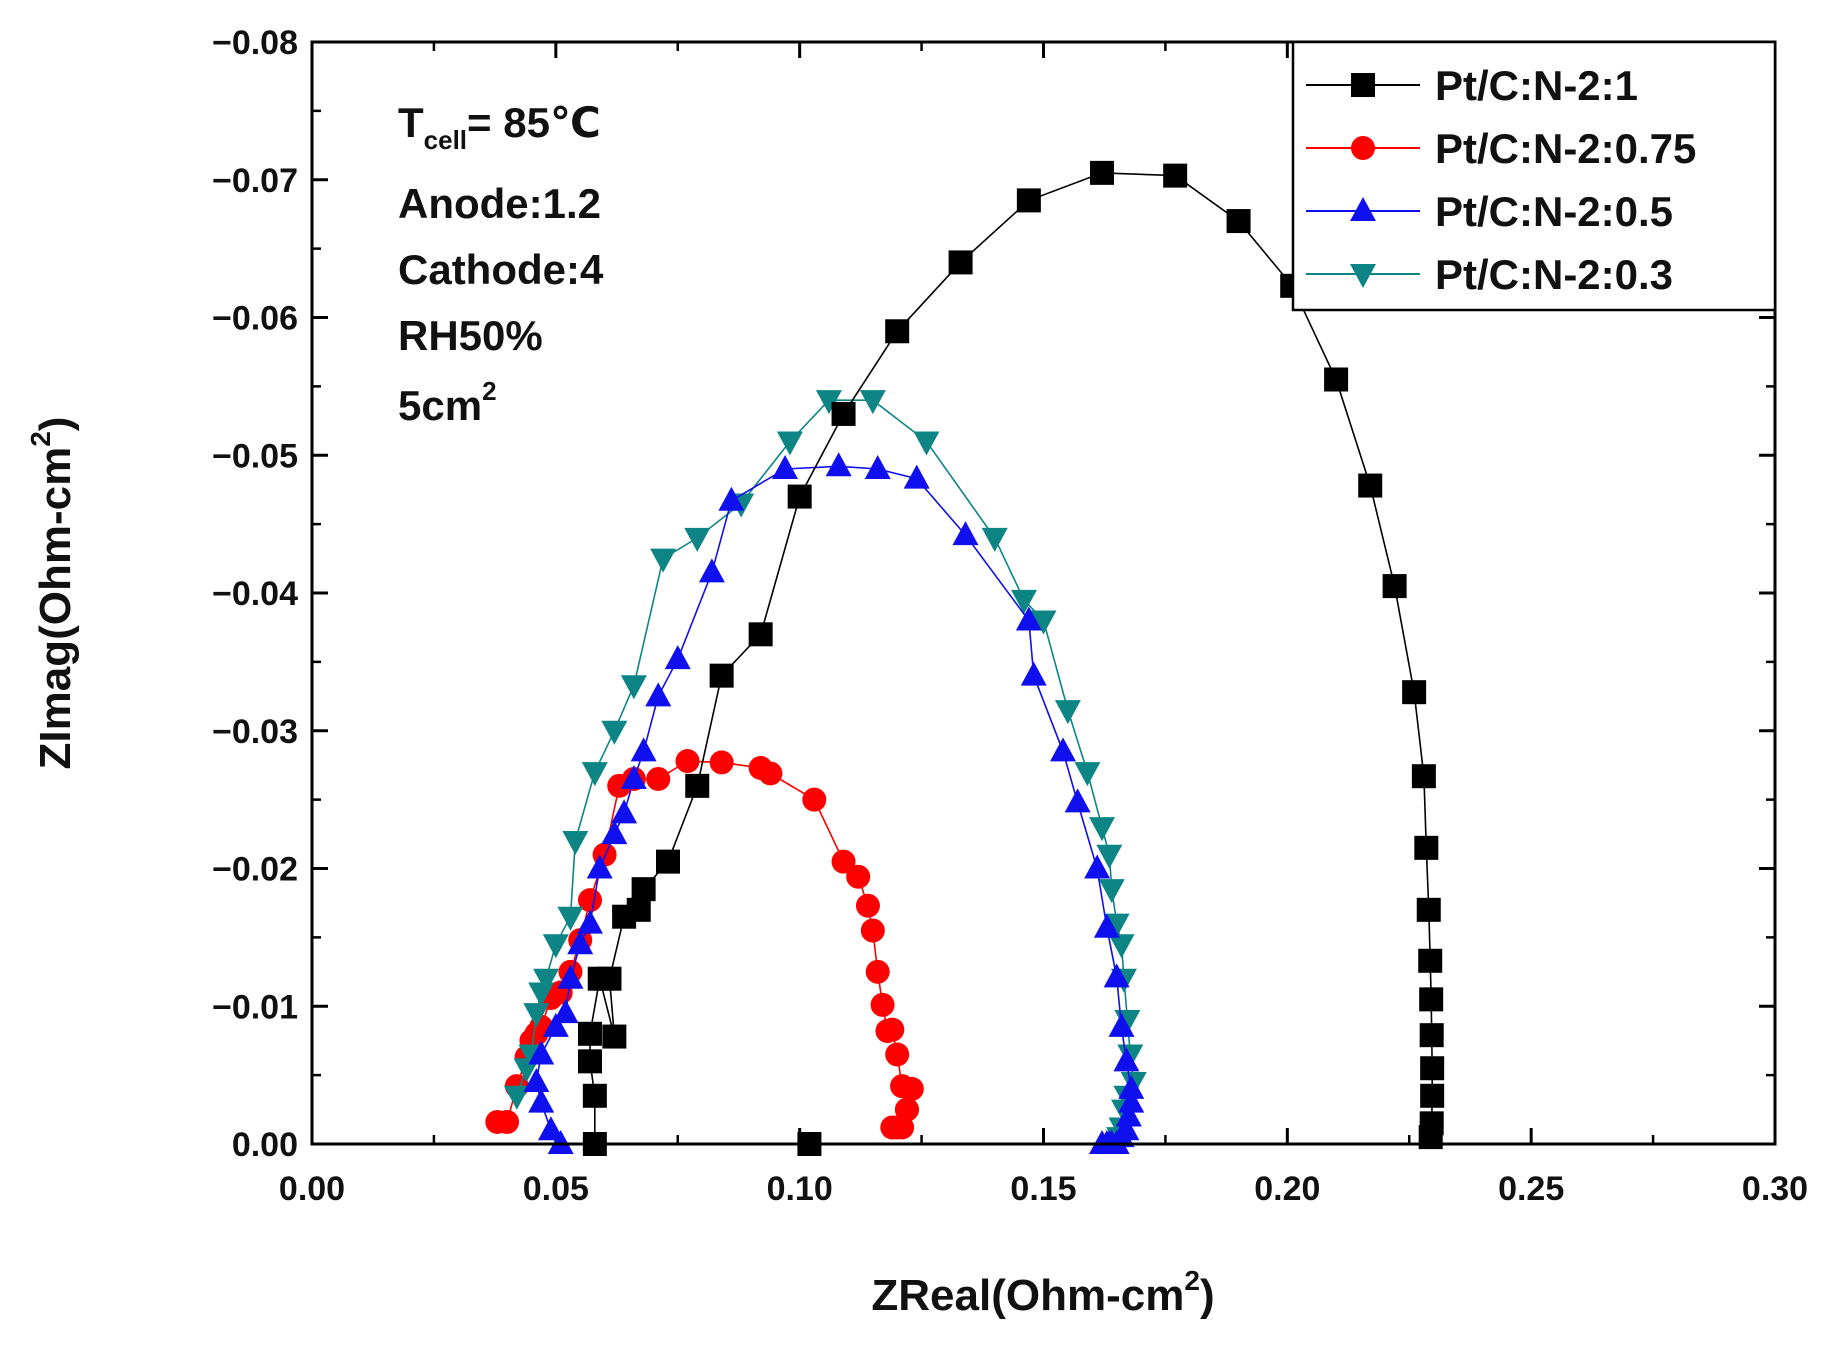 This screenshot has width=1825, height=1345. I want to click on tcell-label: T, so click(411, 122).